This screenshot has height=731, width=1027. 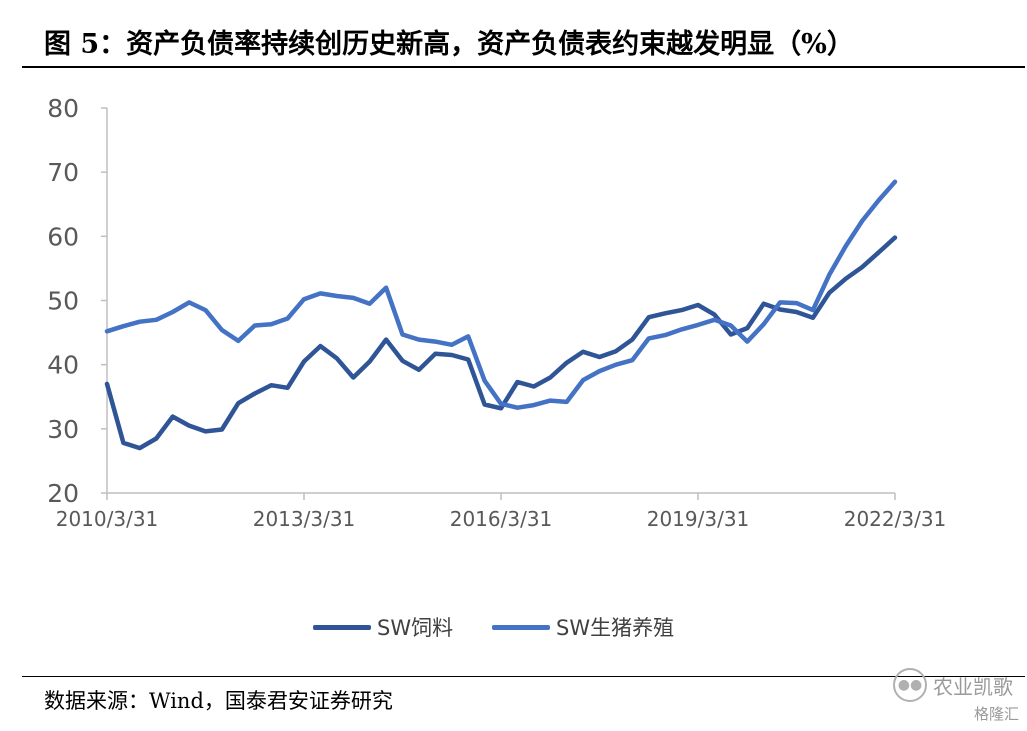 I want to click on y-tick-label: 20, so click(x=63, y=493).